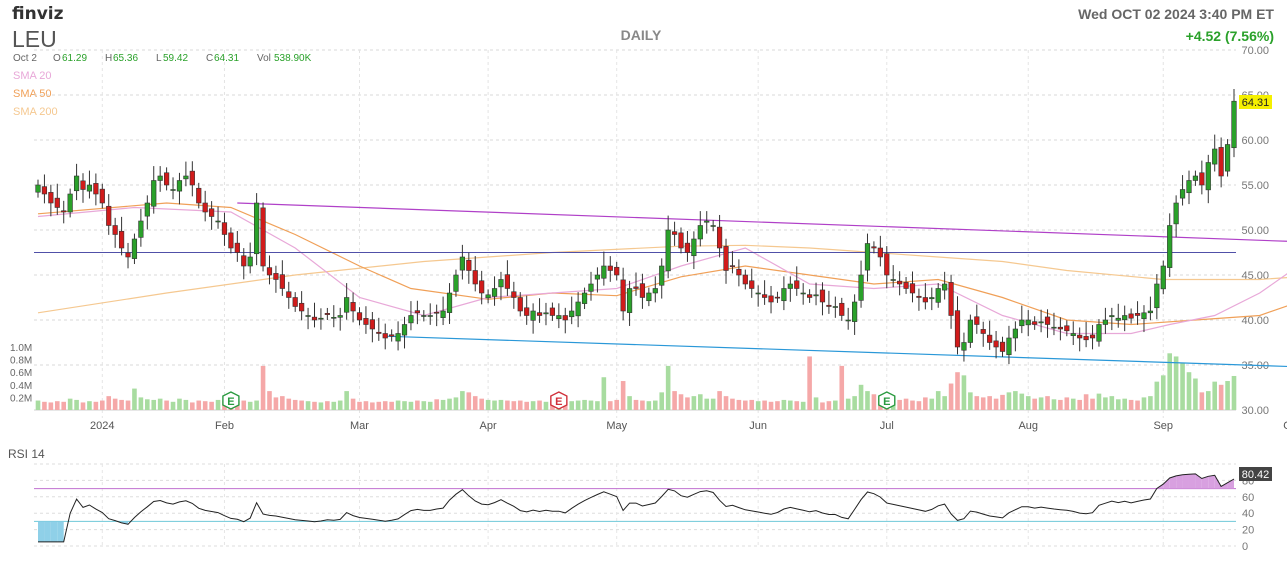 The width and height of the screenshot is (1287, 562). What do you see at coordinates (47, 531) in the screenshot?
I see `rsi-oversold-fill` at bounding box center [47, 531].